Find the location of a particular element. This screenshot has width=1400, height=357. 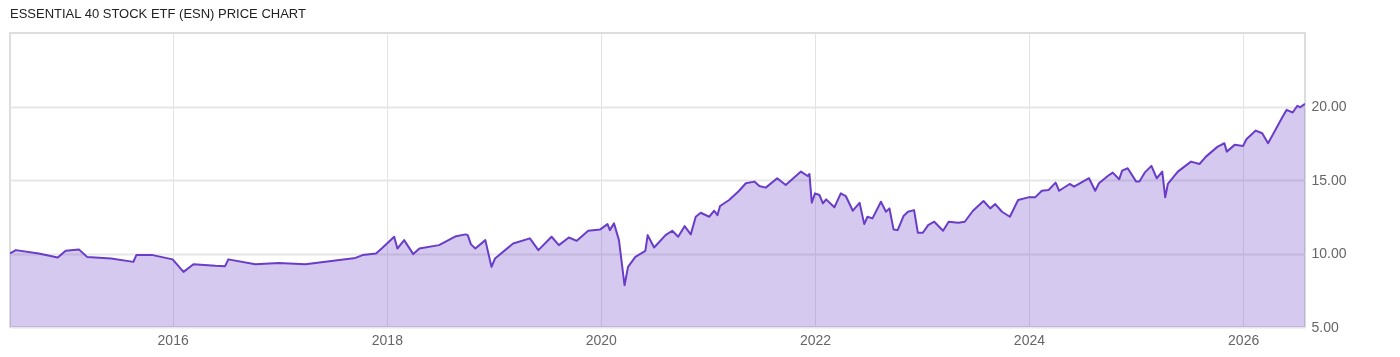

x-tick-label: 2022 is located at coordinates (815, 339).